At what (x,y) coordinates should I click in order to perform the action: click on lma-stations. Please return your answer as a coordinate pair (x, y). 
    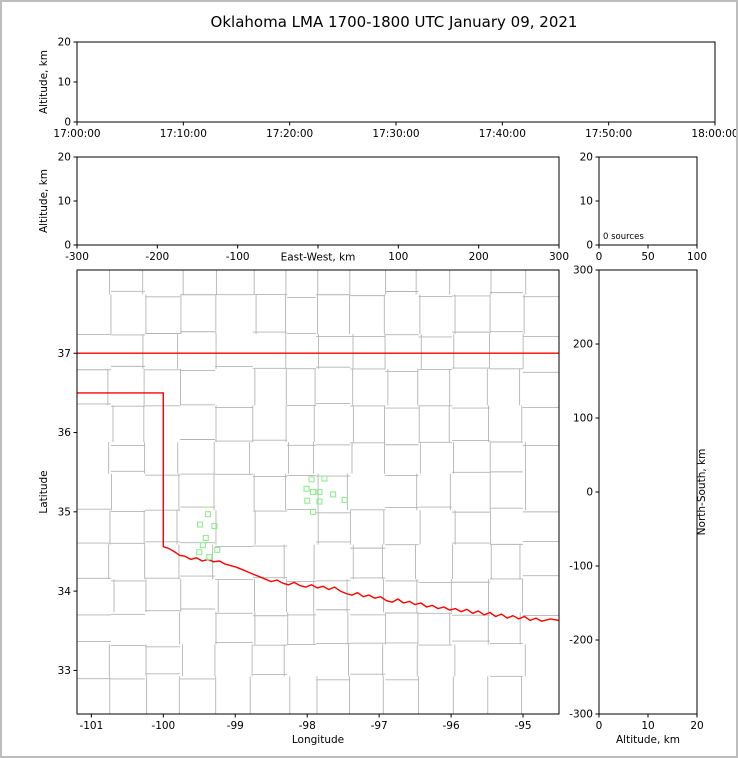
    Looking at the image, I should click on (272, 518).